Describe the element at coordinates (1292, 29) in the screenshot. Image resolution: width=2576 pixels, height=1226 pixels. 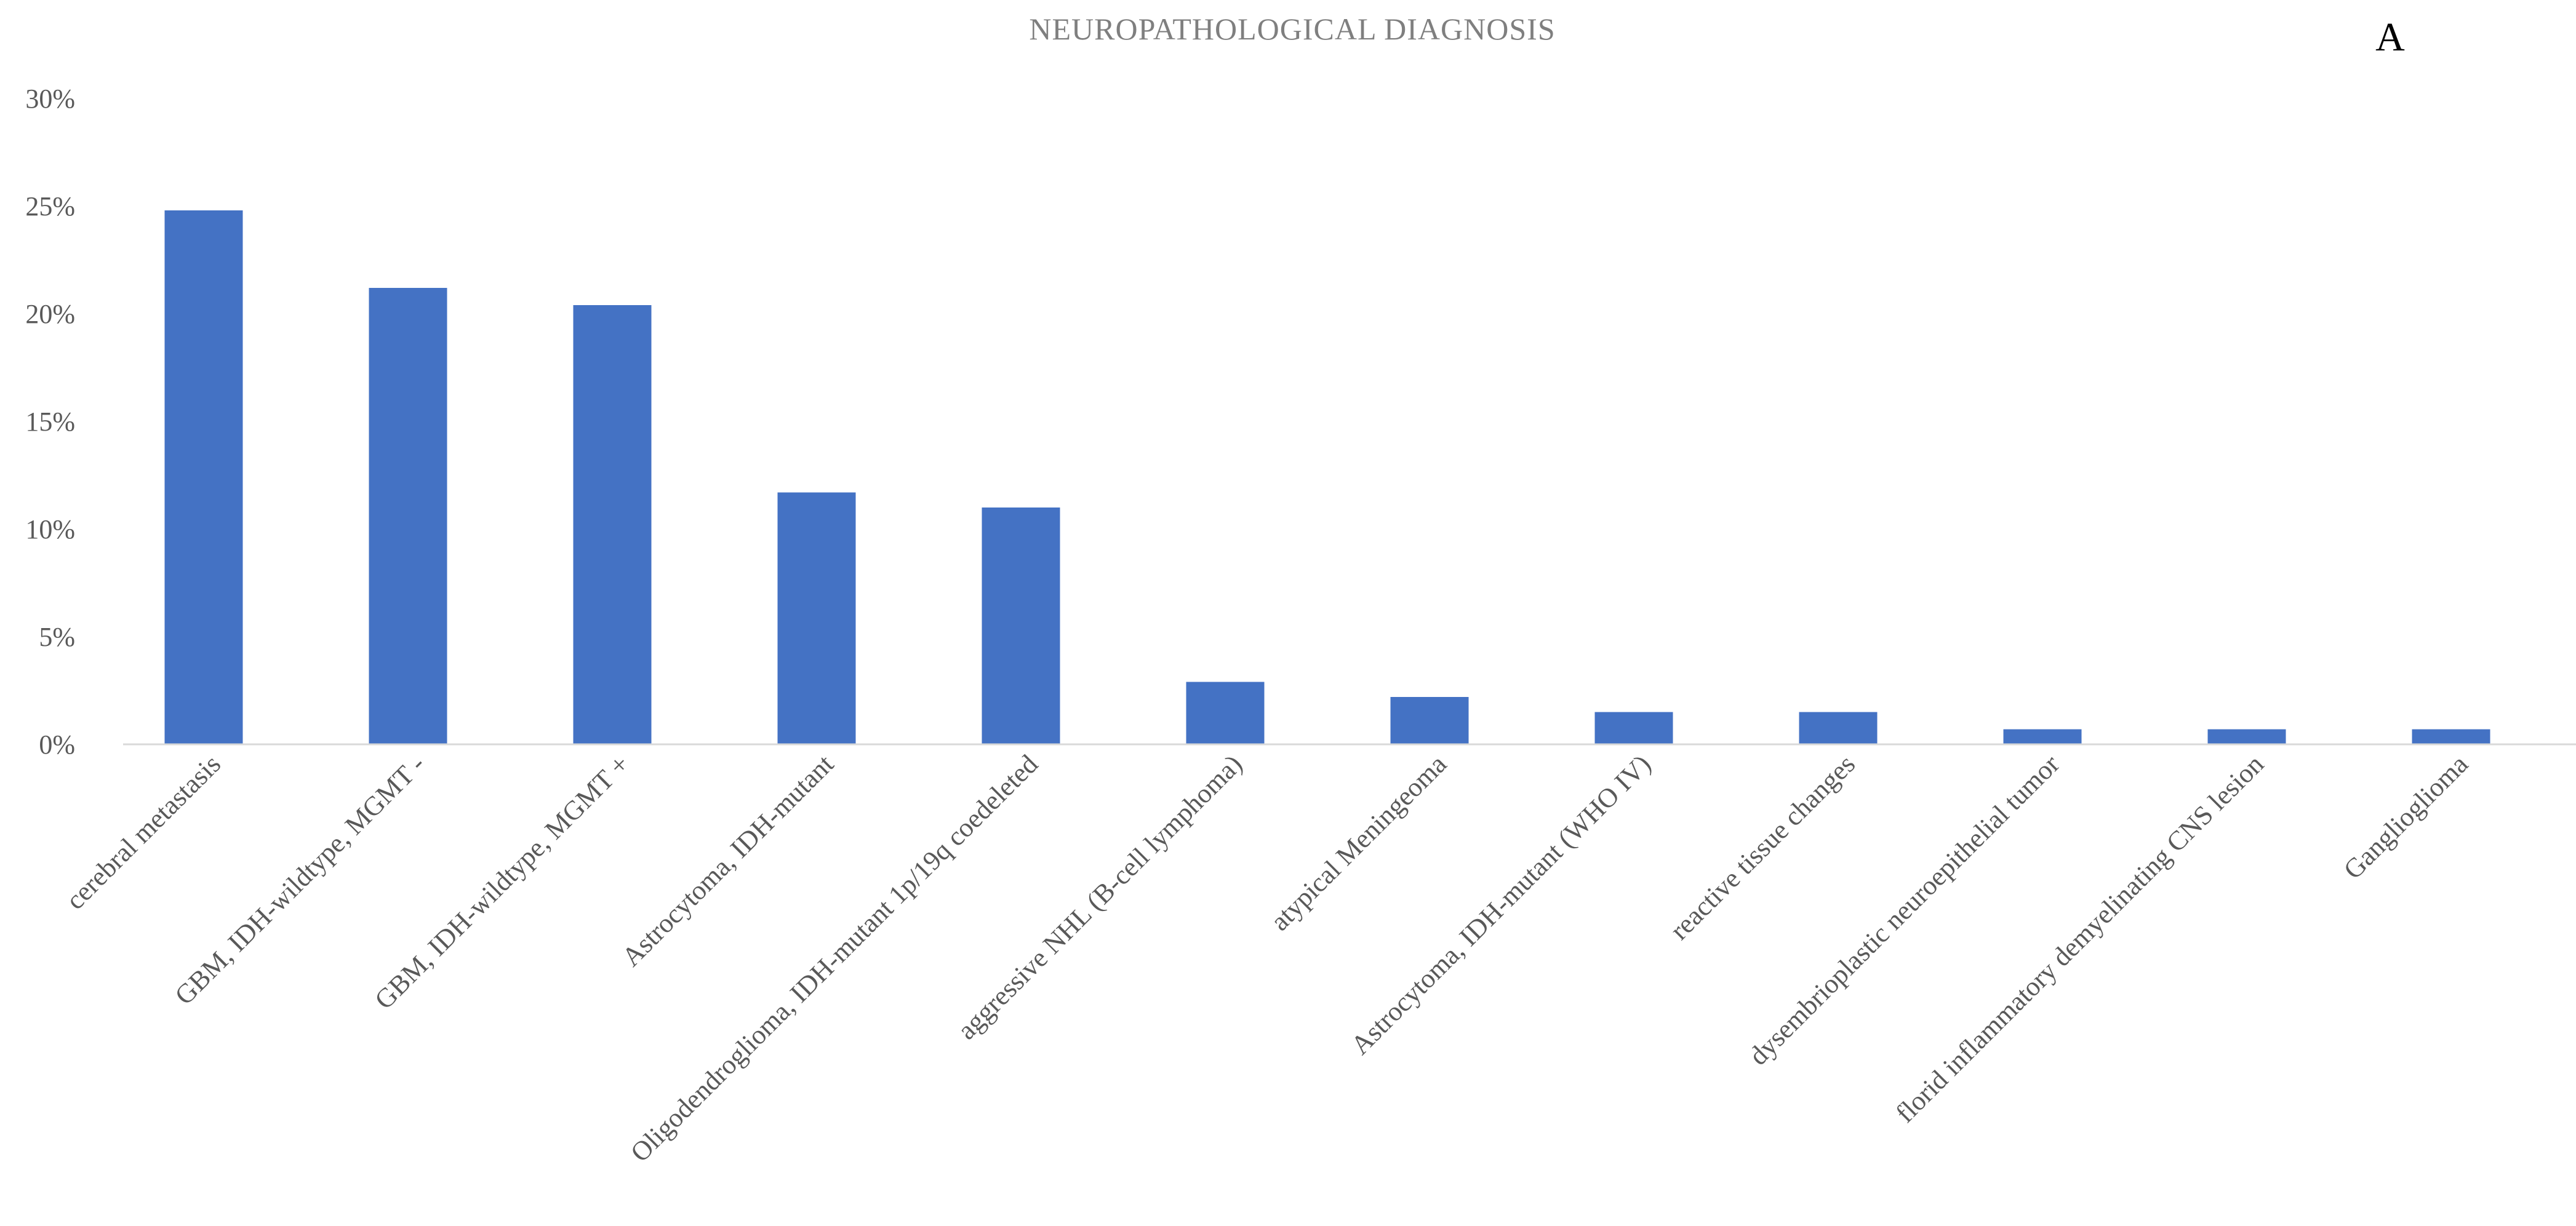
I see `chart-title: NEUROPATHOLOGICAL DIAGNOSIS` at that location.